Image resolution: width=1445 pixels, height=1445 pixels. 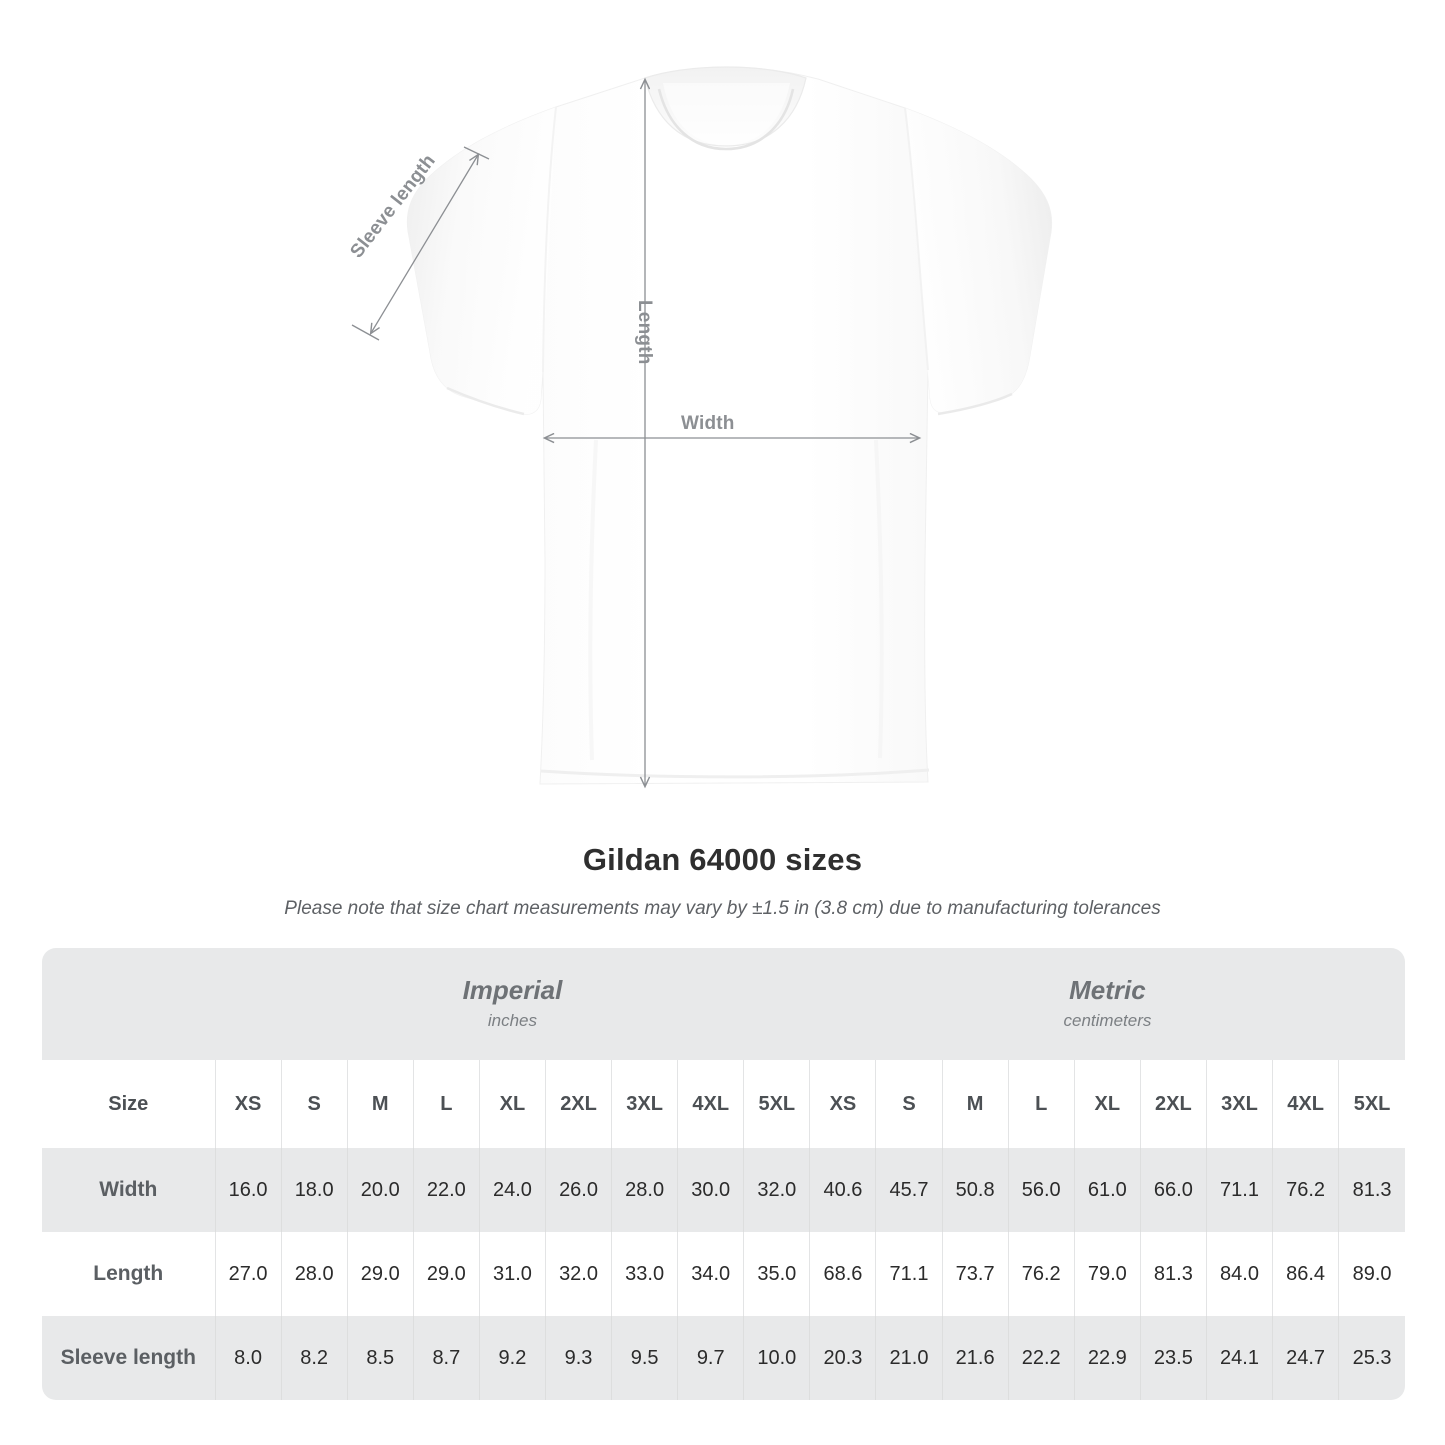 What do you see at coordinates (129, 1004) in the screenshot?
I see `unit-header-spacer` at bounding box center [129, 1004].